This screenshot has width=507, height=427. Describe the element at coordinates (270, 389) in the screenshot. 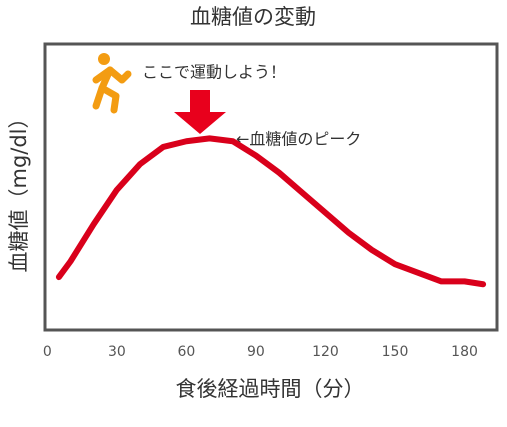

I see `x-axis-label: 食後経過時間（分）` at that location.